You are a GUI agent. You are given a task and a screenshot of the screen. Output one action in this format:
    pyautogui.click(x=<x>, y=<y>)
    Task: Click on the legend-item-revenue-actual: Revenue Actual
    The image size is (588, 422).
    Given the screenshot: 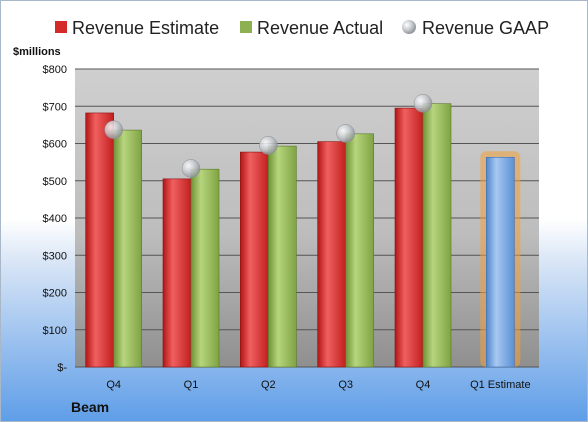 What is the action you would take?
    pyautogui.click(x=311, y=28)
    